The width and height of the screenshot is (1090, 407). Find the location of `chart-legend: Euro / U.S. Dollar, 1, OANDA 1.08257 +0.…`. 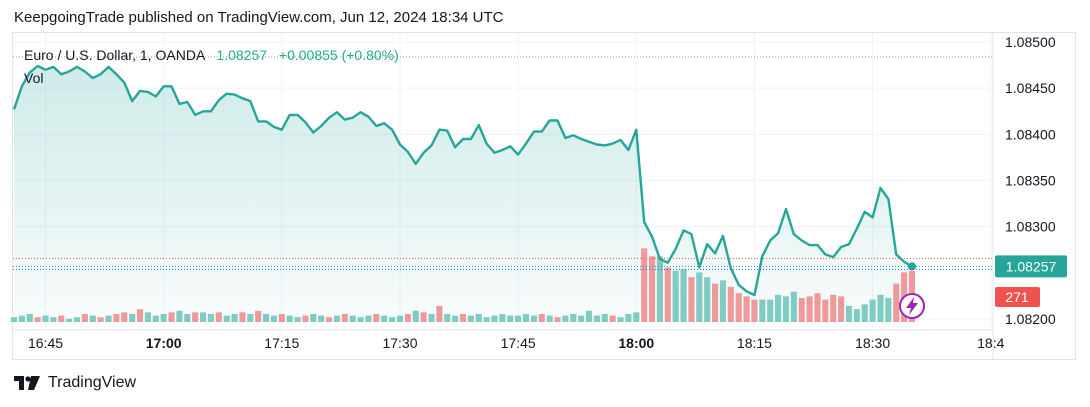

chart-legend: Euro / U.S. Dollar, 1, OANDA 1.08257 +0.… is located at coordinates (211, 55).